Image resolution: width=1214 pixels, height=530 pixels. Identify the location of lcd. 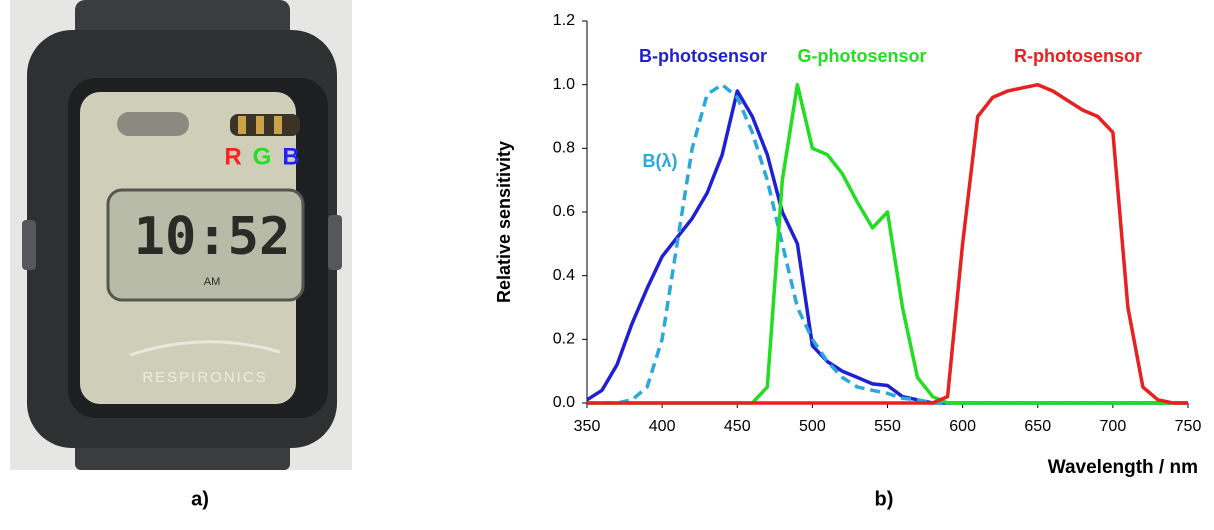
(205, 245).